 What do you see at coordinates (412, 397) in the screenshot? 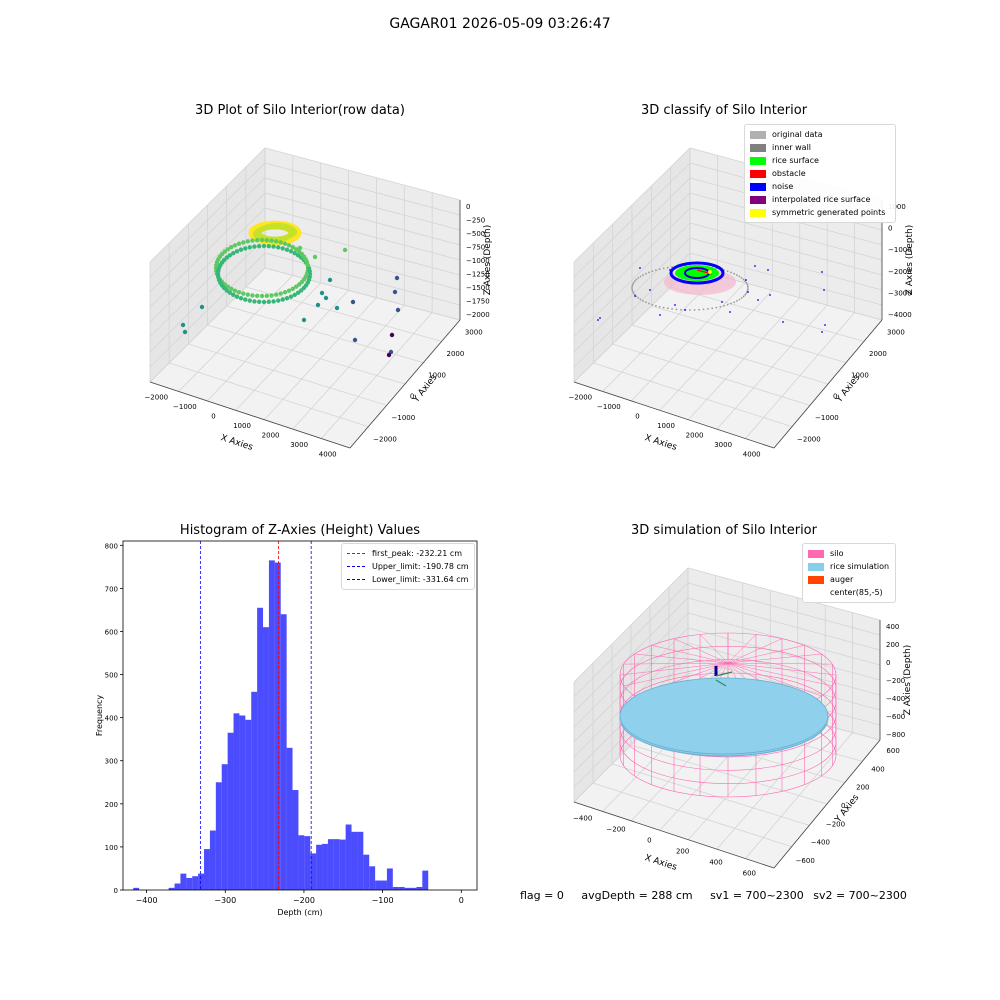
I see `panel1-y-tick-label: 0` at bounding box center [412, 397].